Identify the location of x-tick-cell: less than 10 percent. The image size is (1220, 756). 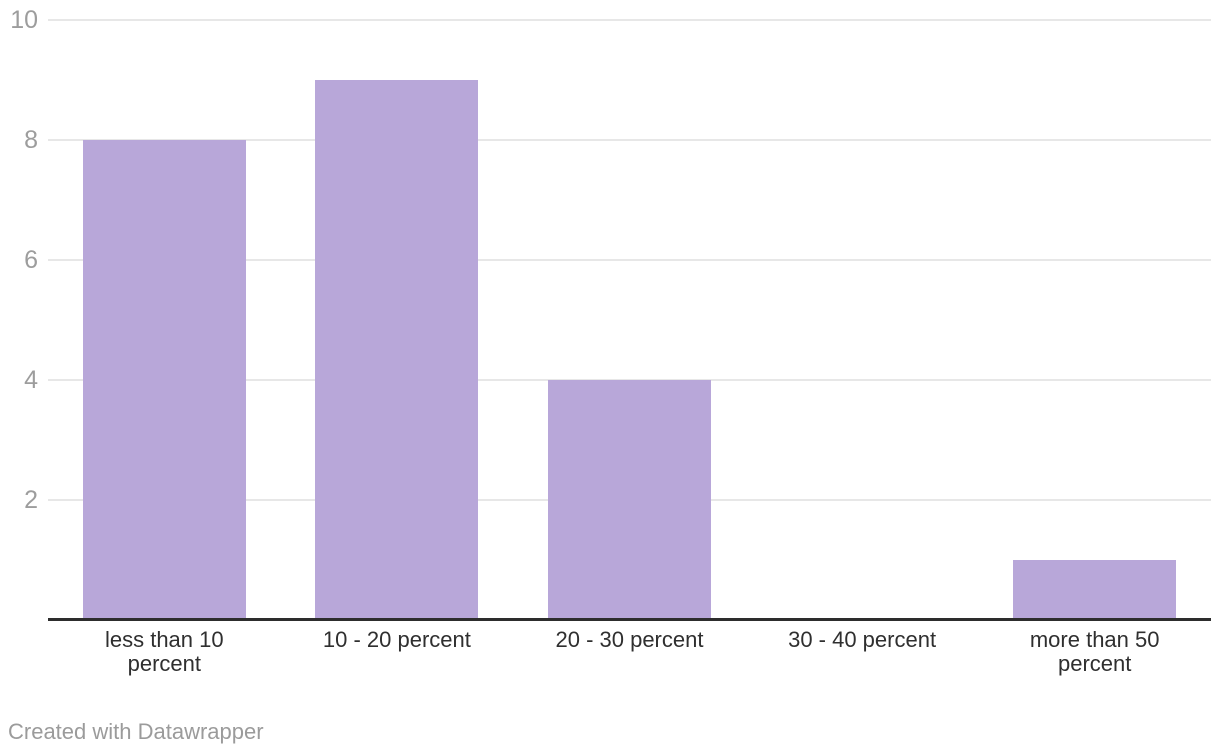
(164, 652).